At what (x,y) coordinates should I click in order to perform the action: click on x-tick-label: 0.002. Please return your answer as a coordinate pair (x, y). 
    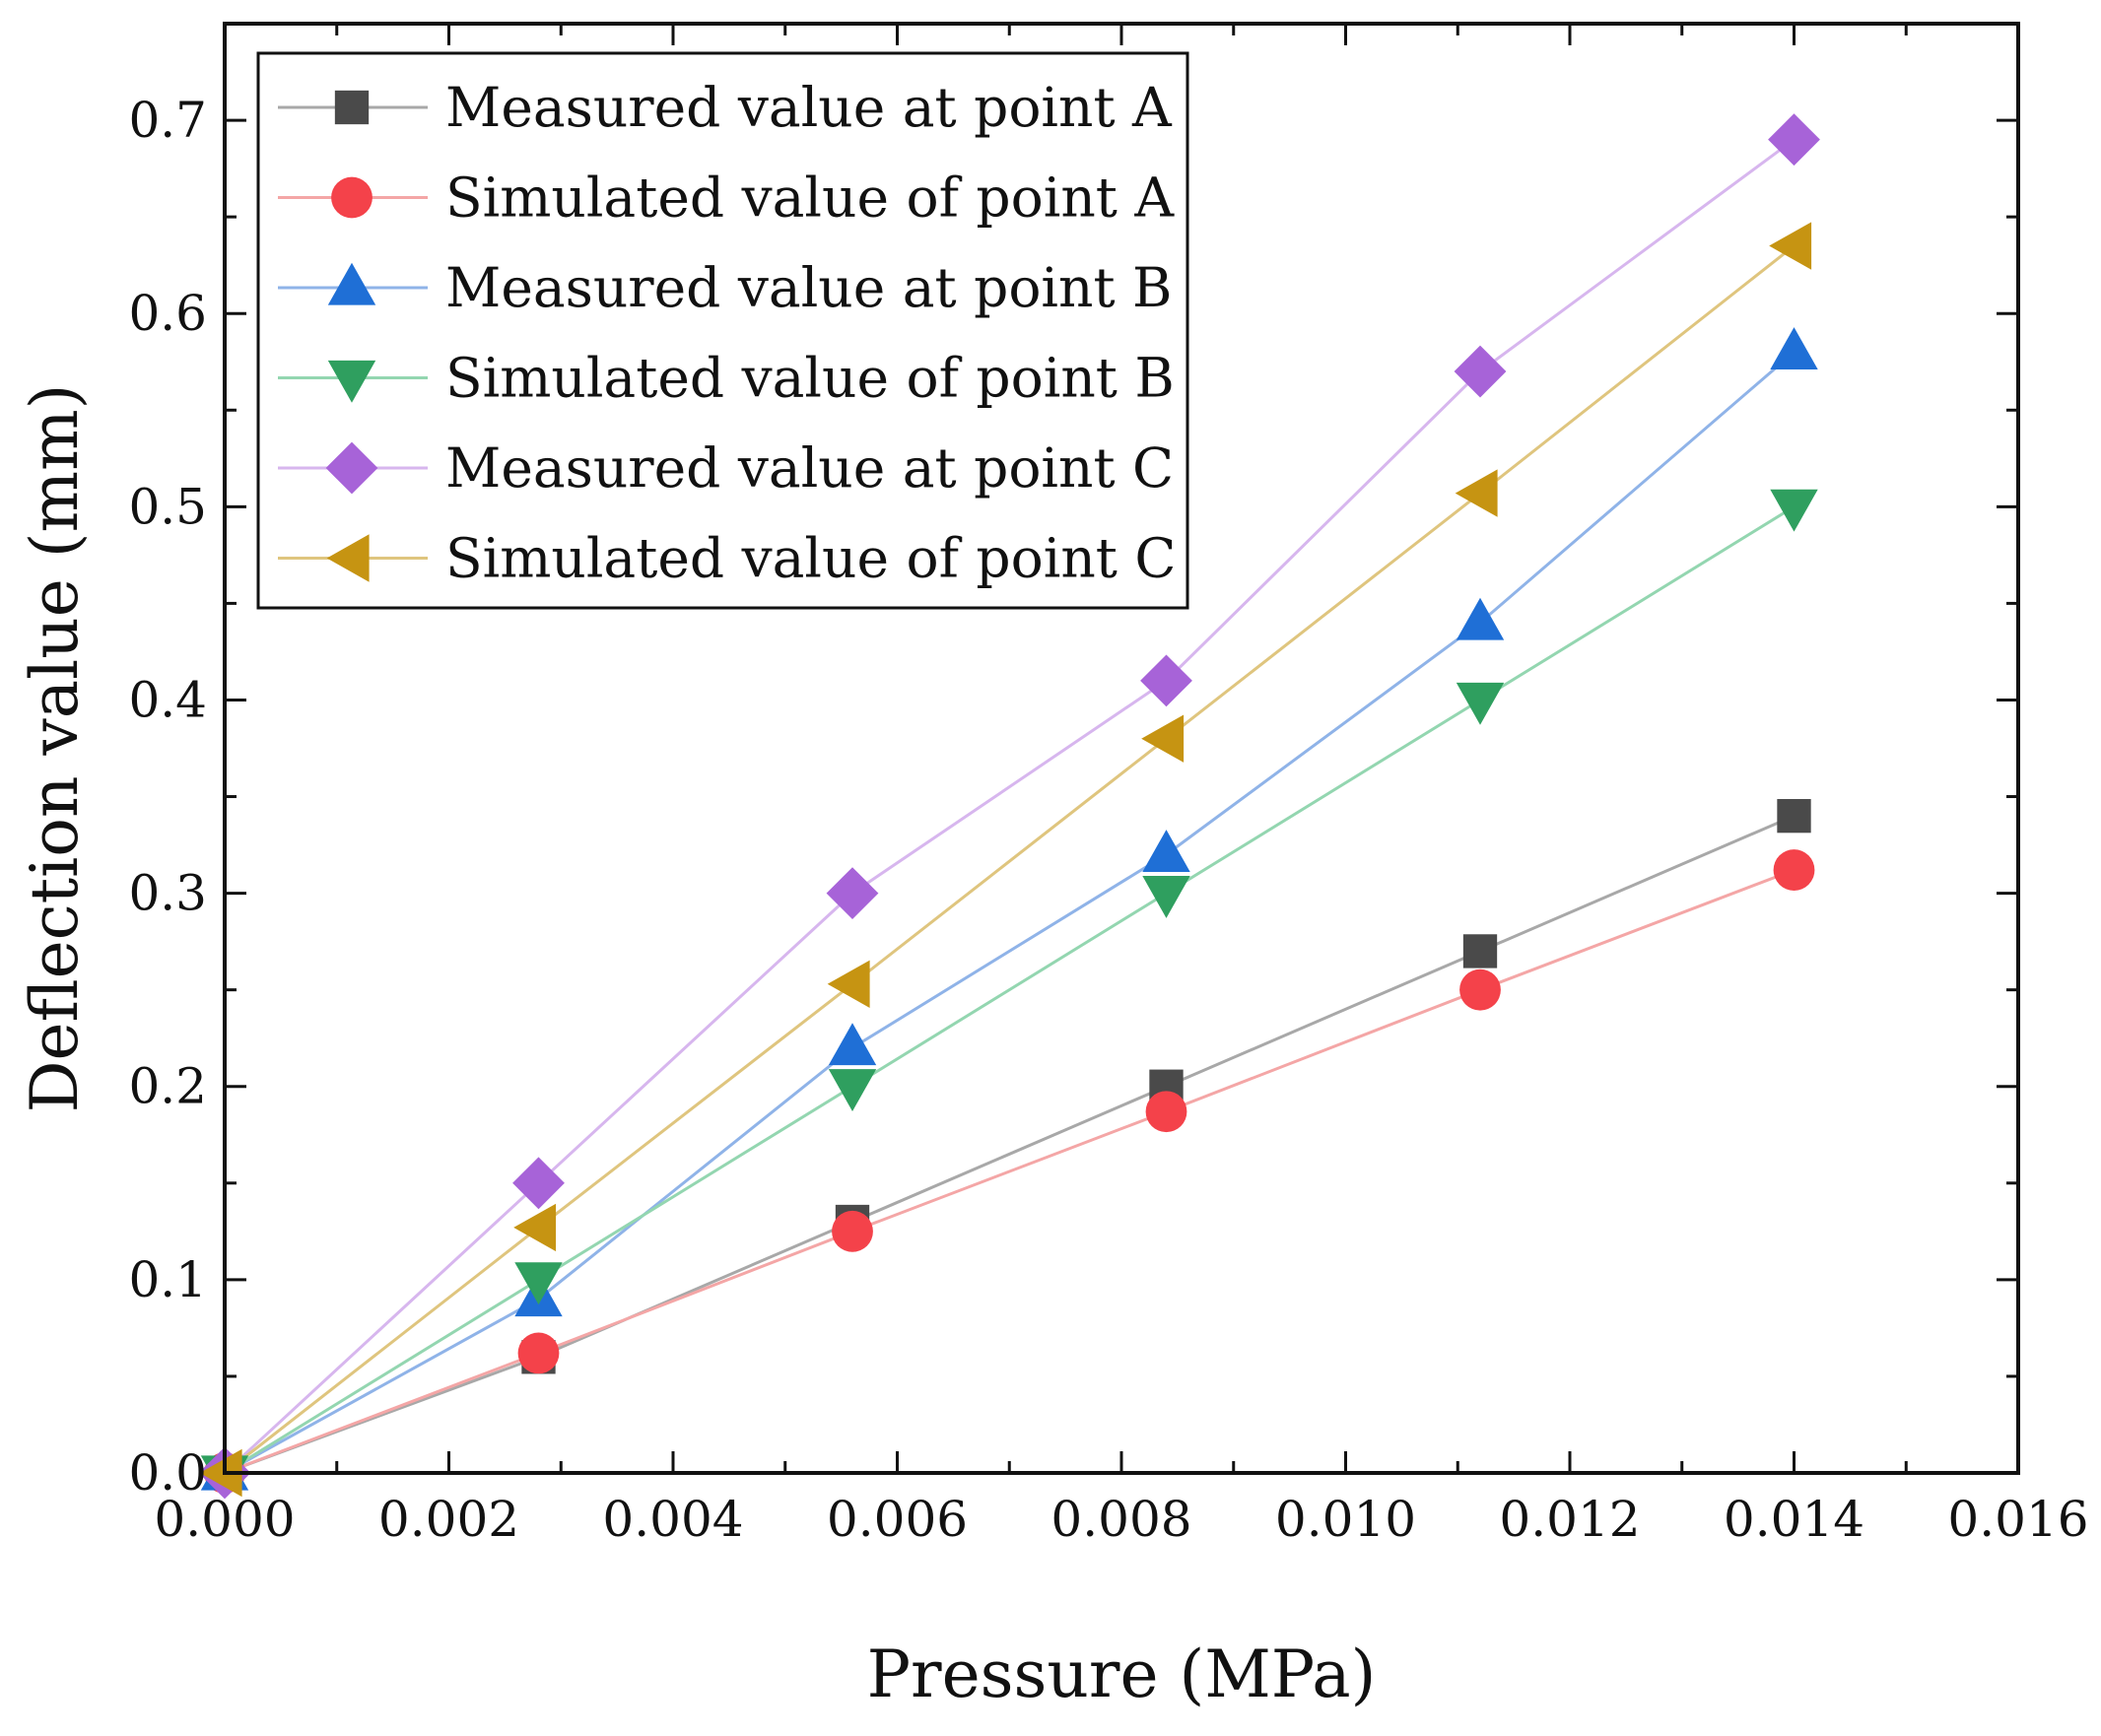
    Looking at the image, I should click on (448, 1519).